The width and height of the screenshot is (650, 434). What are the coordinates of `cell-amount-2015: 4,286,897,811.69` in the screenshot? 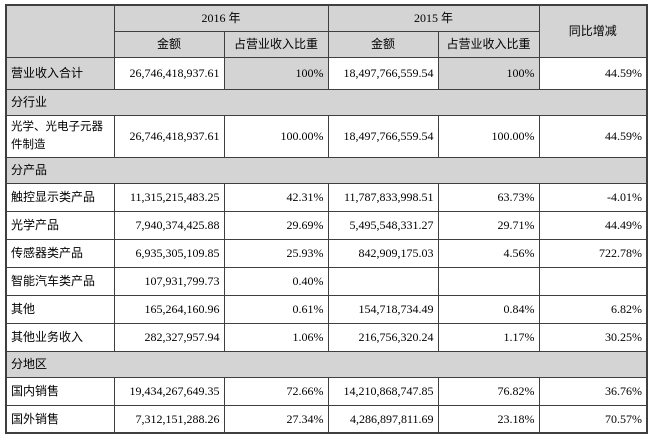 It's located at (383, 419).